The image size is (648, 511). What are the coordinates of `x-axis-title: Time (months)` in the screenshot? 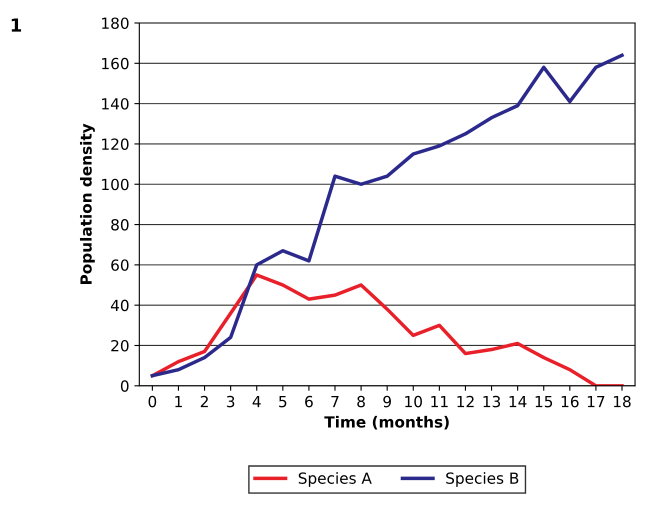 It's located at (386, 423).